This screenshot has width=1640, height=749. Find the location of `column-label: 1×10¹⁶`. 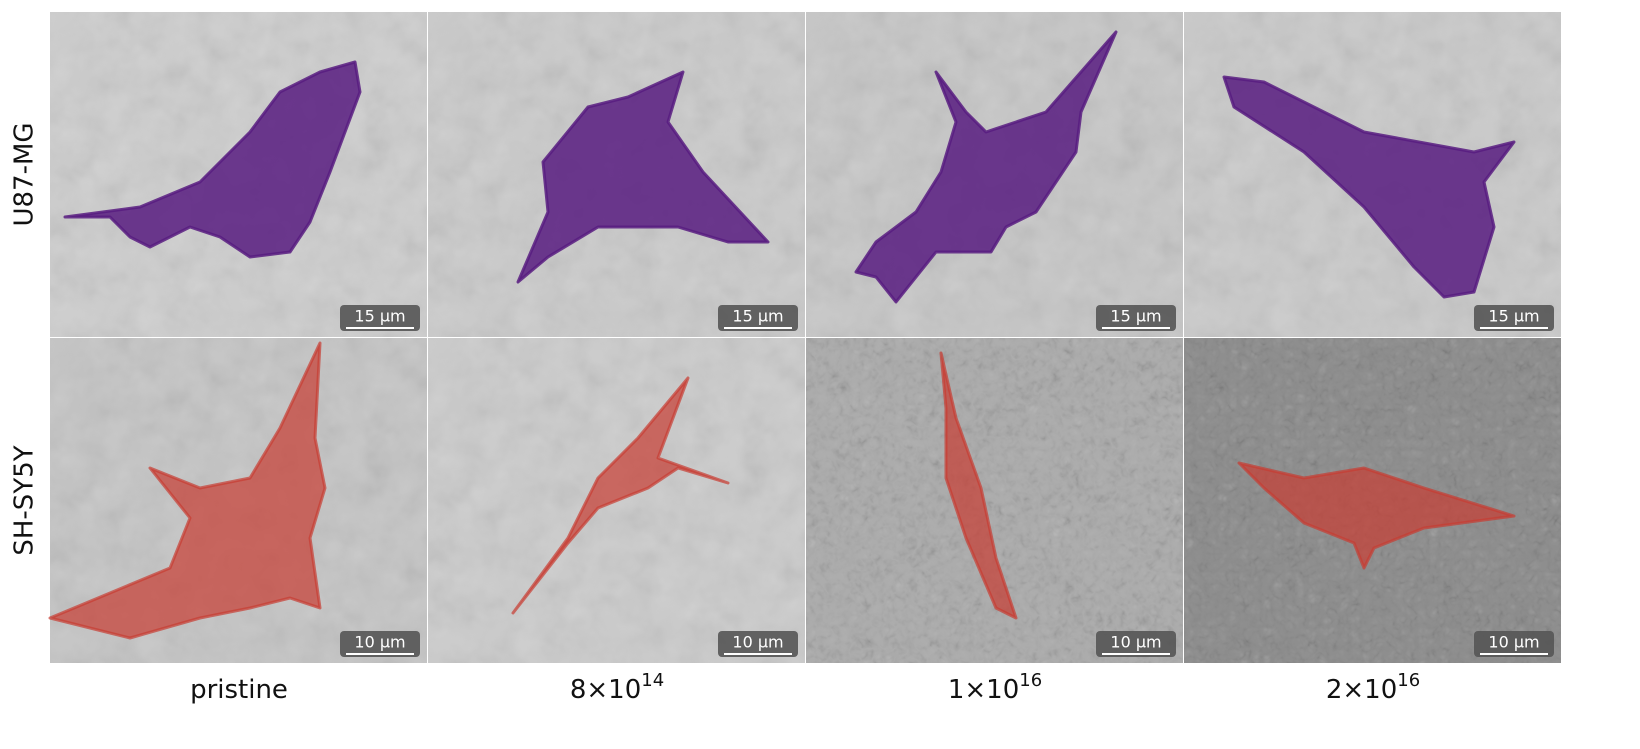

column-label: 1×10¹⁶ is located at coordinates (995, 687).